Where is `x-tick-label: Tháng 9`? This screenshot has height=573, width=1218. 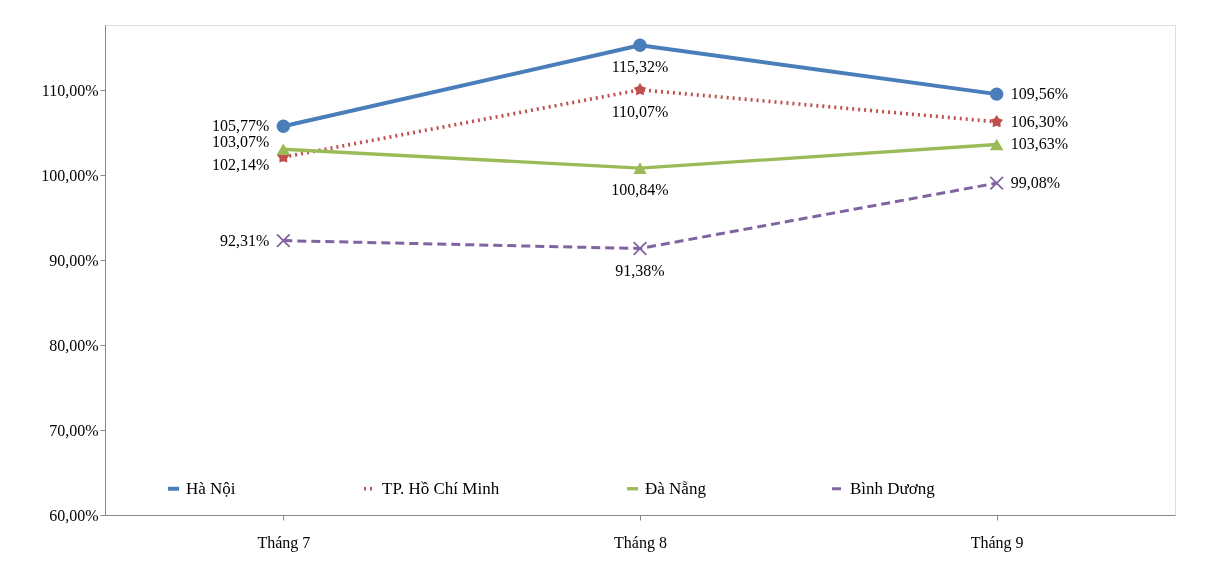 x-tick-label: Tháng 9 is located at coordinates (997, 542).